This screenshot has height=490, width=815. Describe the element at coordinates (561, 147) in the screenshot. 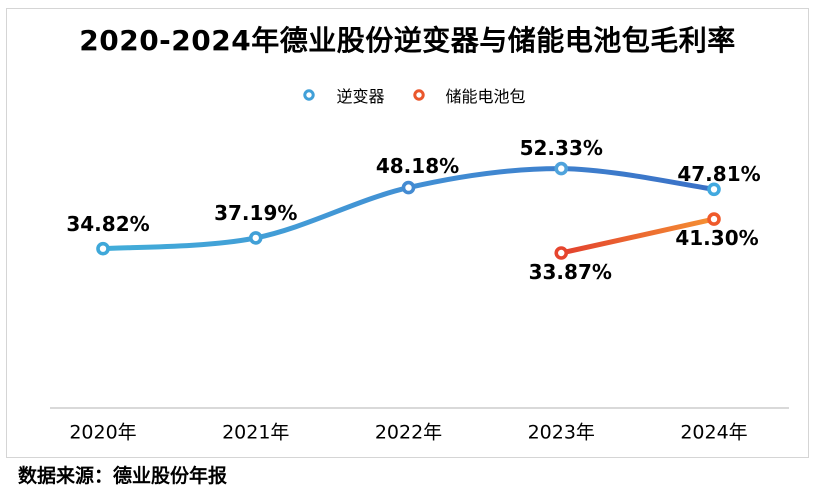

I see `data-label: 52.33%` at that location.